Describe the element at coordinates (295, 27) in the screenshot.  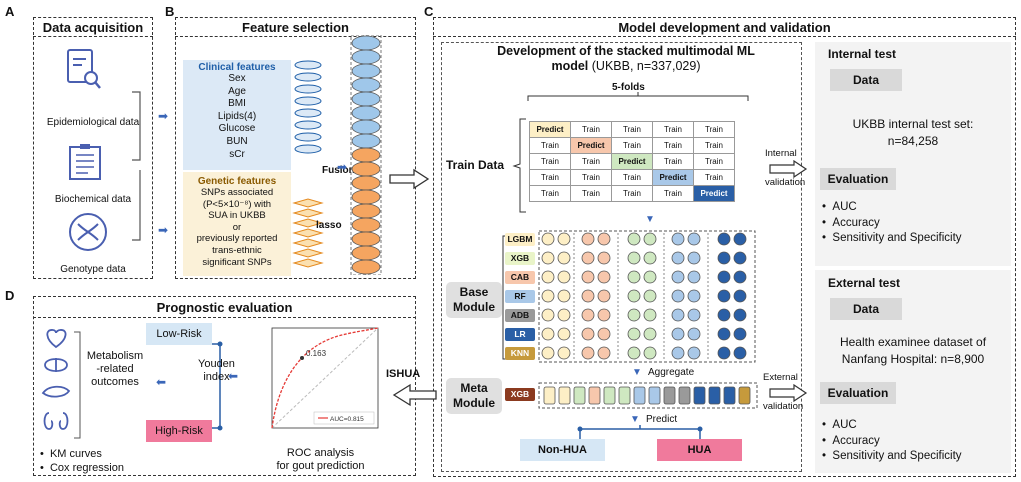
I see `feature-selection-title: Feature selection` at that location.